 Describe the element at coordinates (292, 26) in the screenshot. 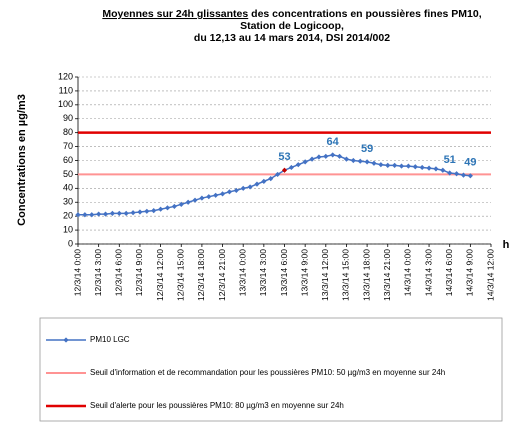

I see `title-part: Station de Logicoop,` at that location.